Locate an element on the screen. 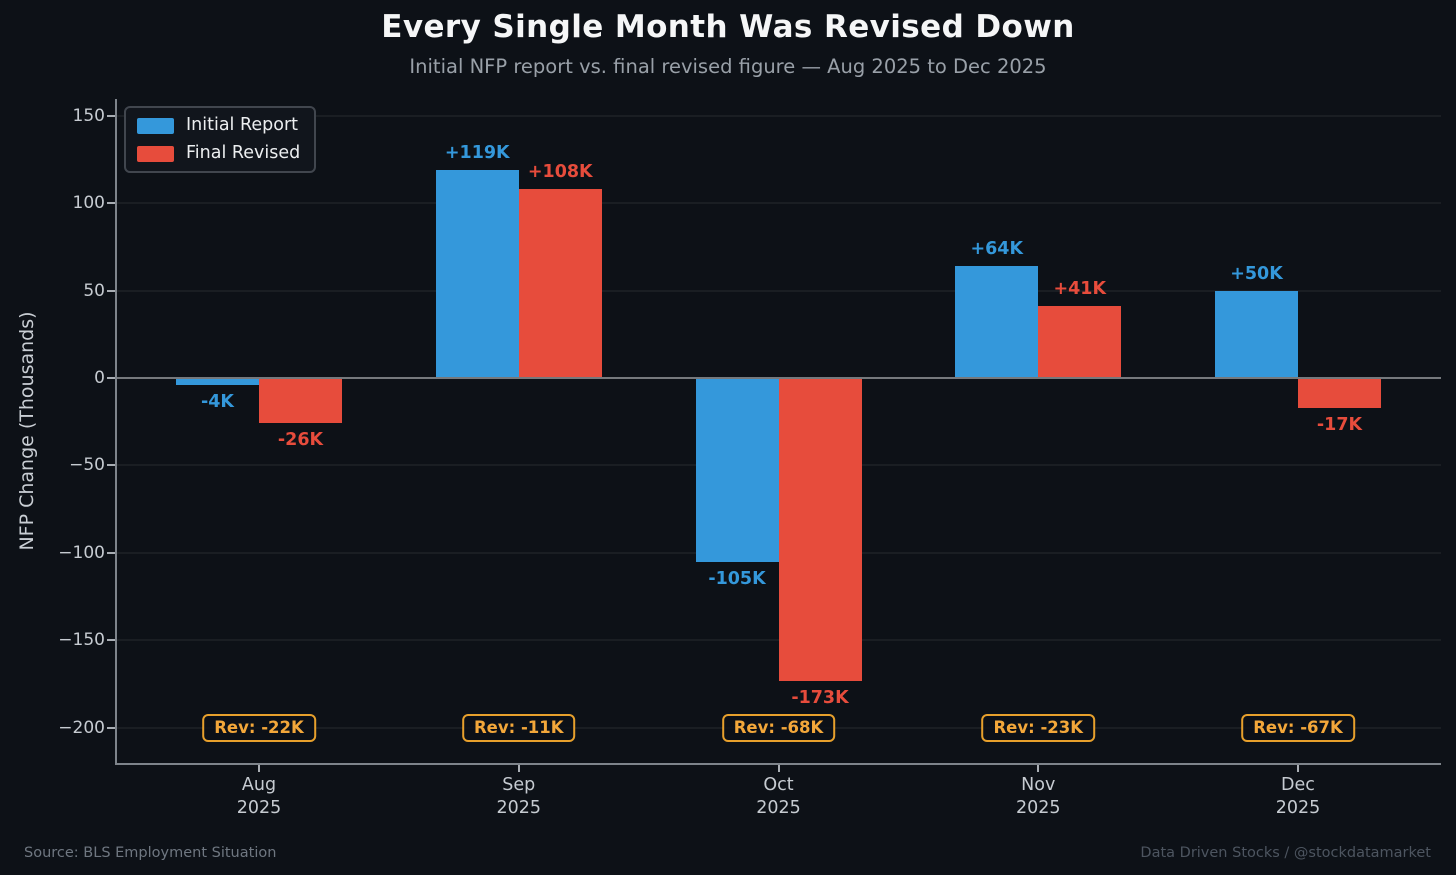 Image resolution: width=1456 pixels, height=875 pixels. legend-label: Initial Report is located at coordinates (242, 125).